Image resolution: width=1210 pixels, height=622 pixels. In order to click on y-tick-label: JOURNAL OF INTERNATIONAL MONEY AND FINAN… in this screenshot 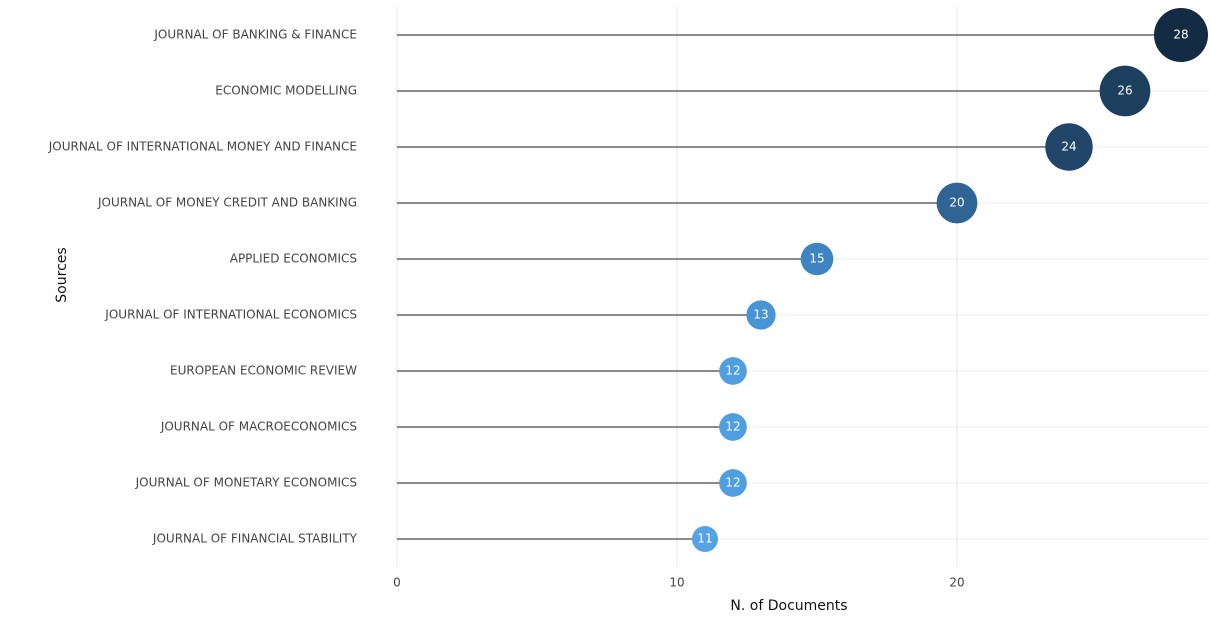, I will do `click(202, 147)`.